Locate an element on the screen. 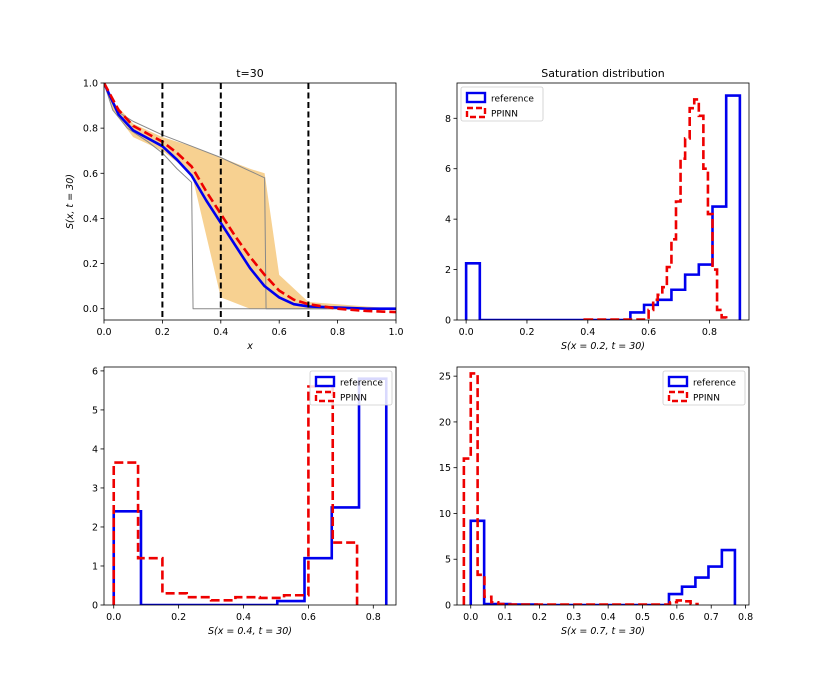  uncertainty-band is located at coordinates (250, 196).